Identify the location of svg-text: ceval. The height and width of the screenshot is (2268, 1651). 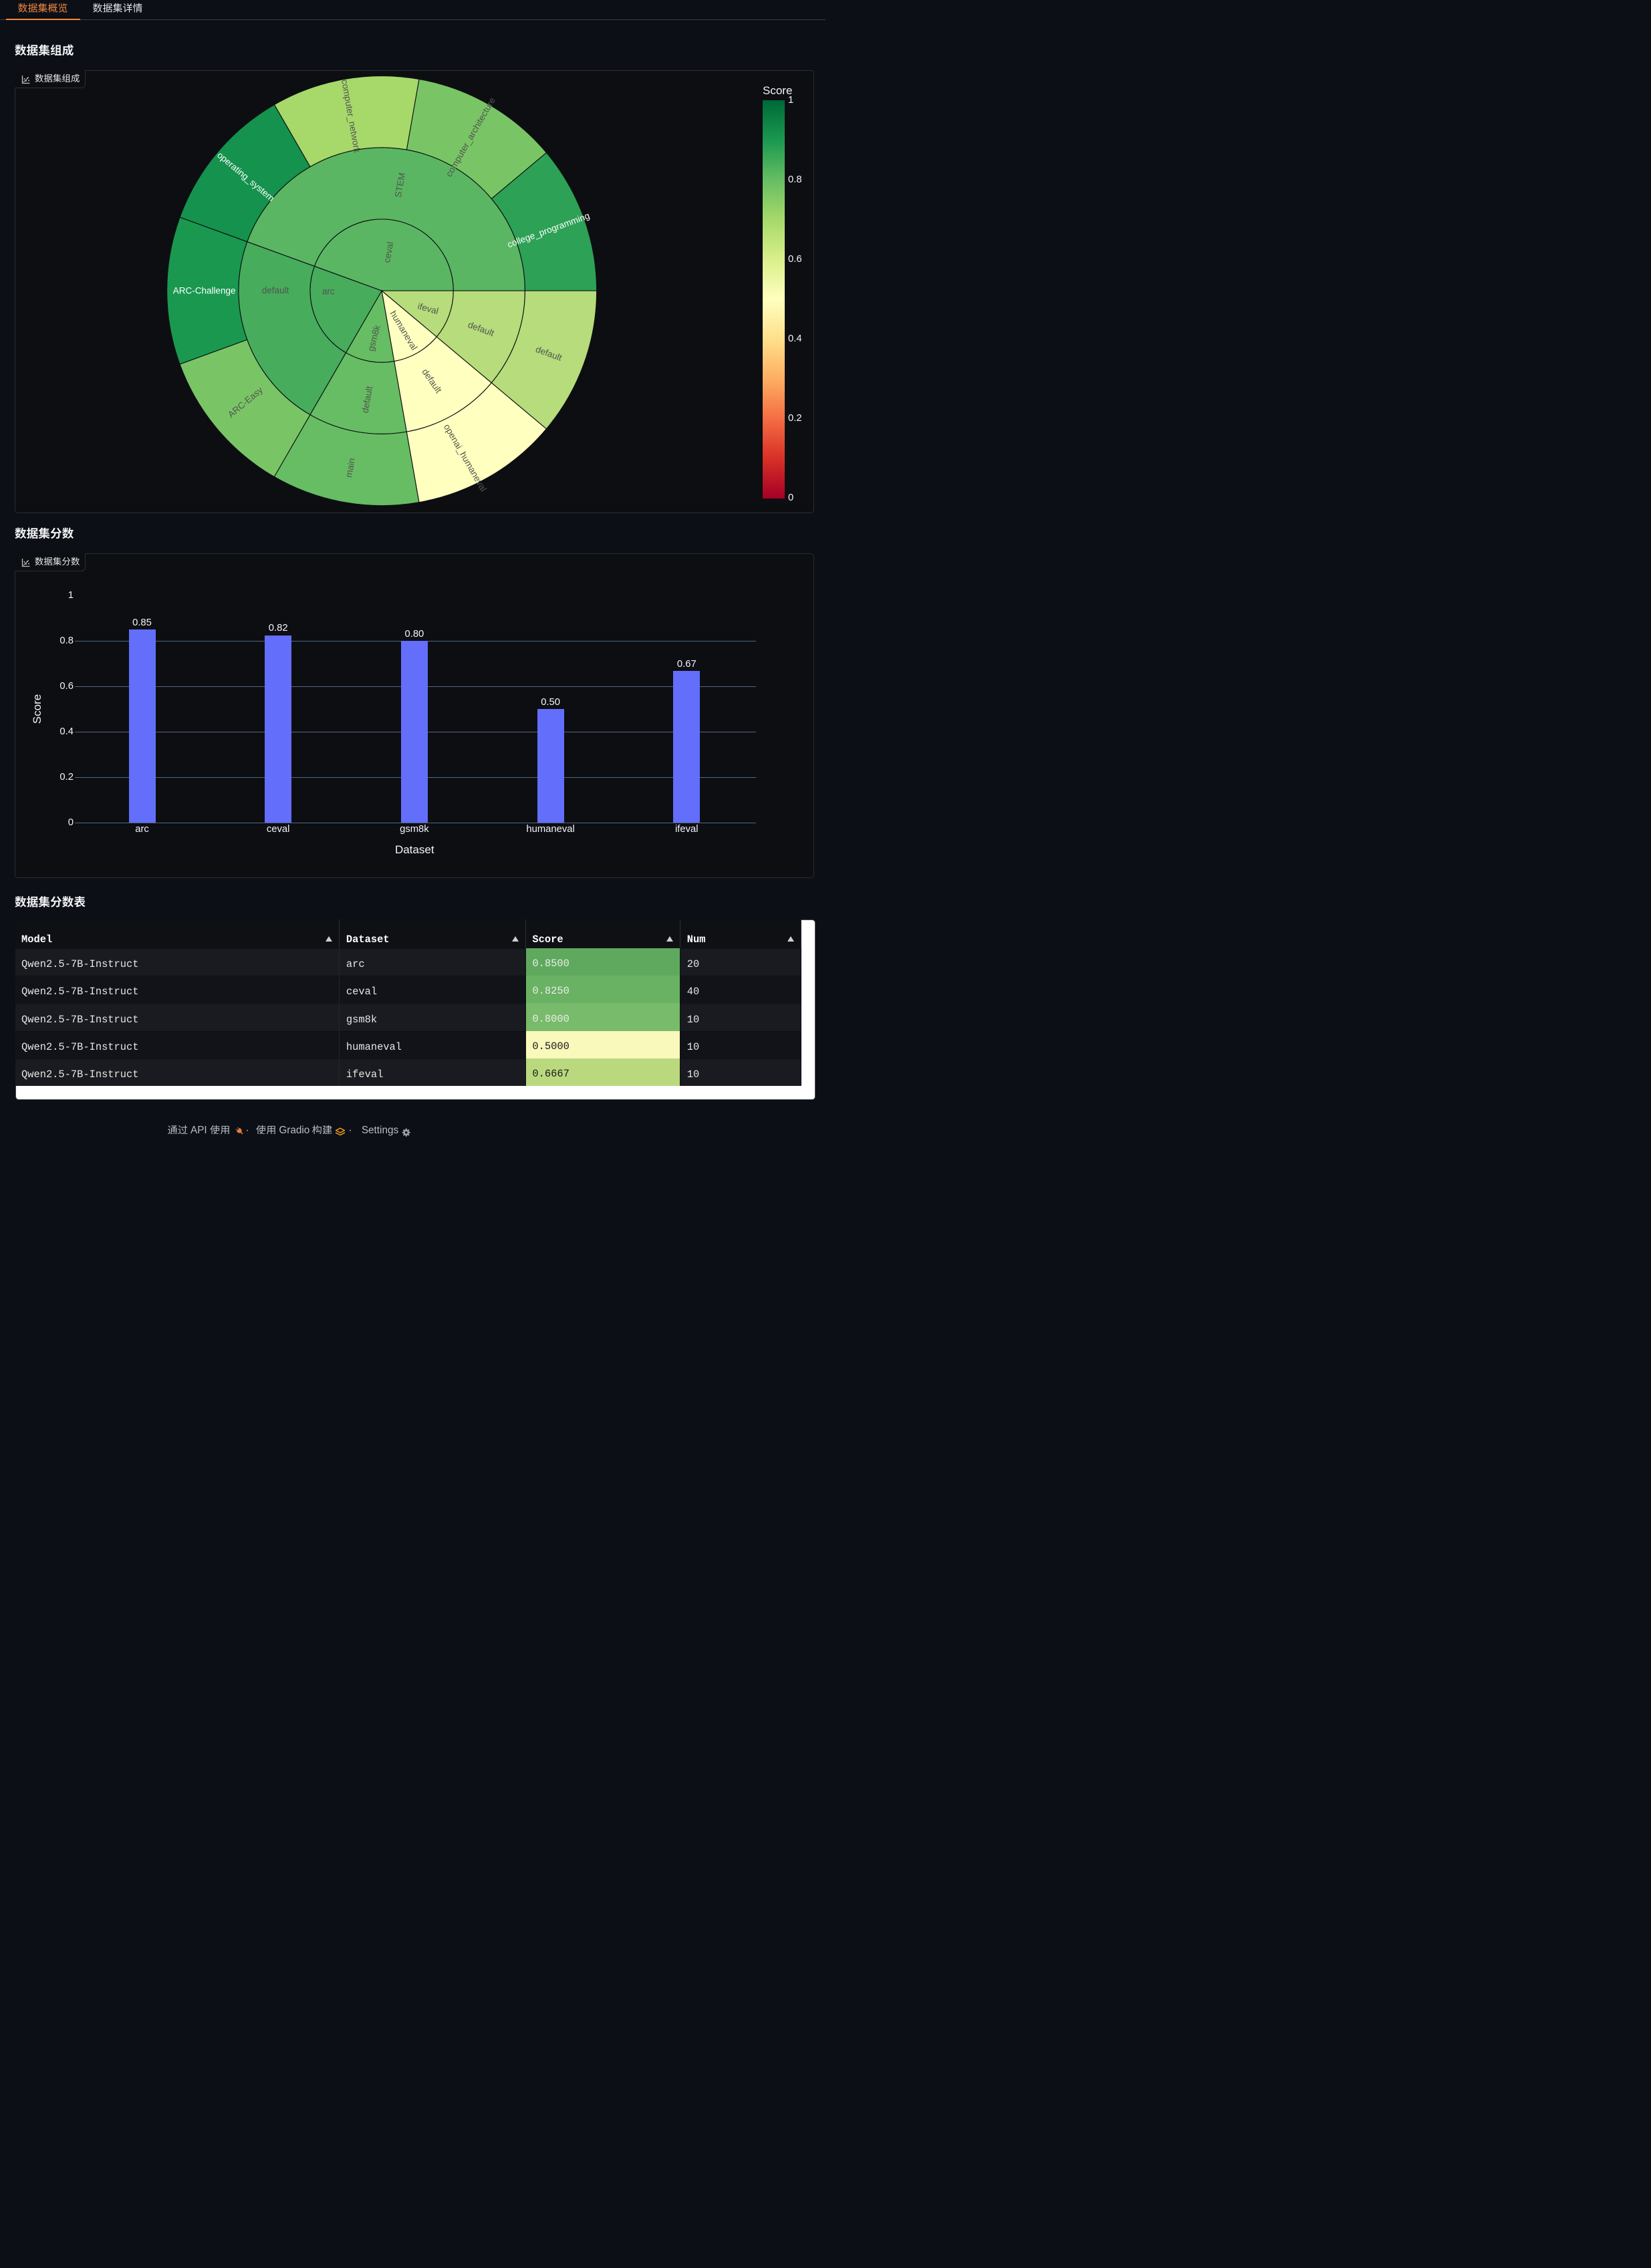
(388, 252).